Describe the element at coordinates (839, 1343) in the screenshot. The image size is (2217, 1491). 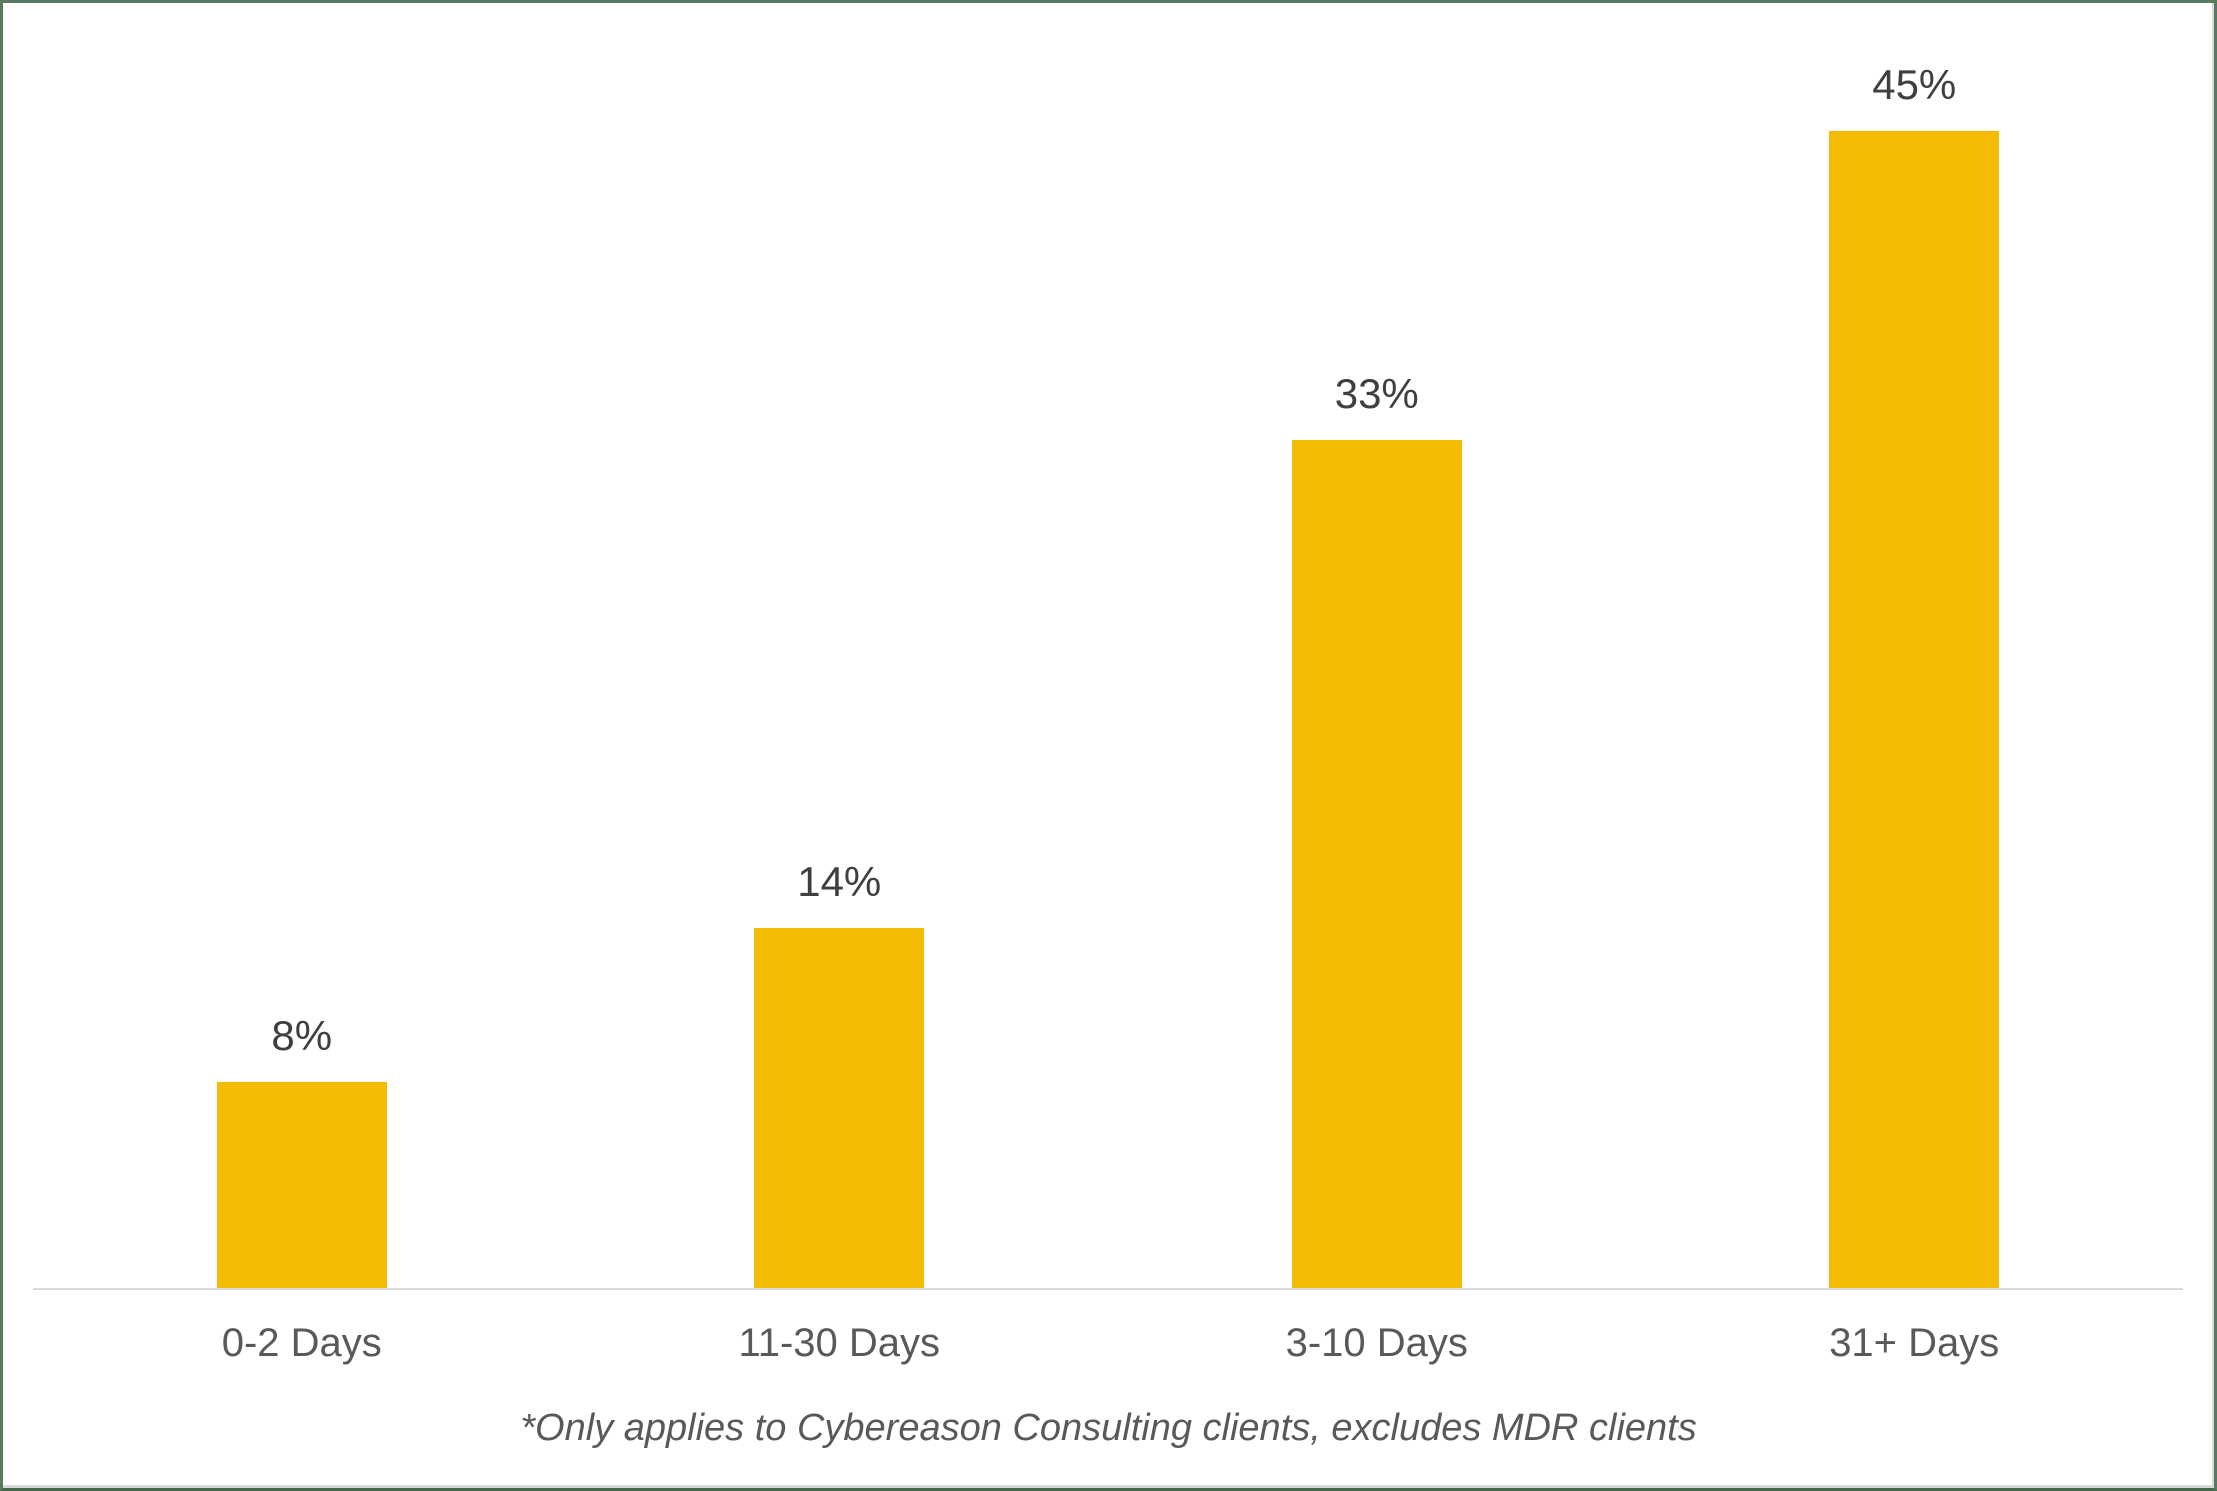
I see `category-label: 11-30 Days` at that location.